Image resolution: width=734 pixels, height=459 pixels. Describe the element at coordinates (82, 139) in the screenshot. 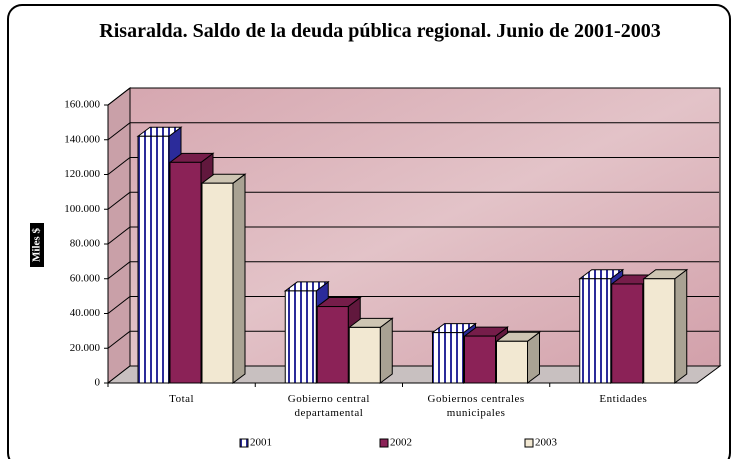

I see `y-tick-label: 140.000` at that location.